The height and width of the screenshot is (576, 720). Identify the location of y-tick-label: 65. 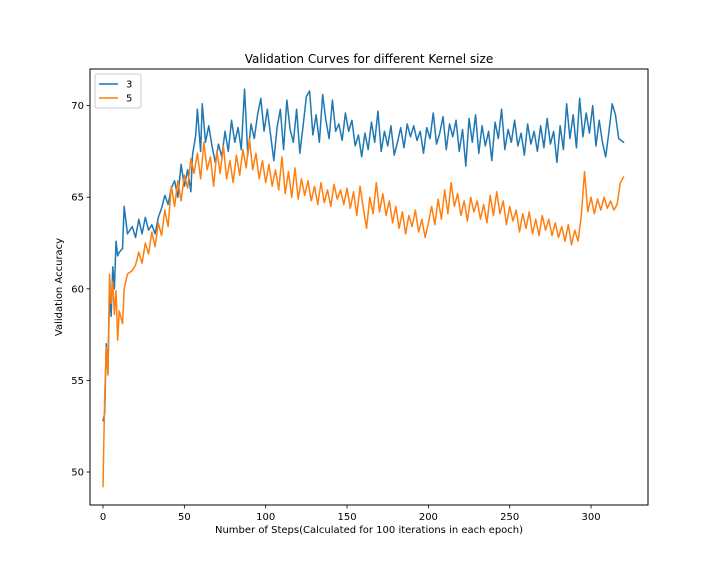
(77, 198).